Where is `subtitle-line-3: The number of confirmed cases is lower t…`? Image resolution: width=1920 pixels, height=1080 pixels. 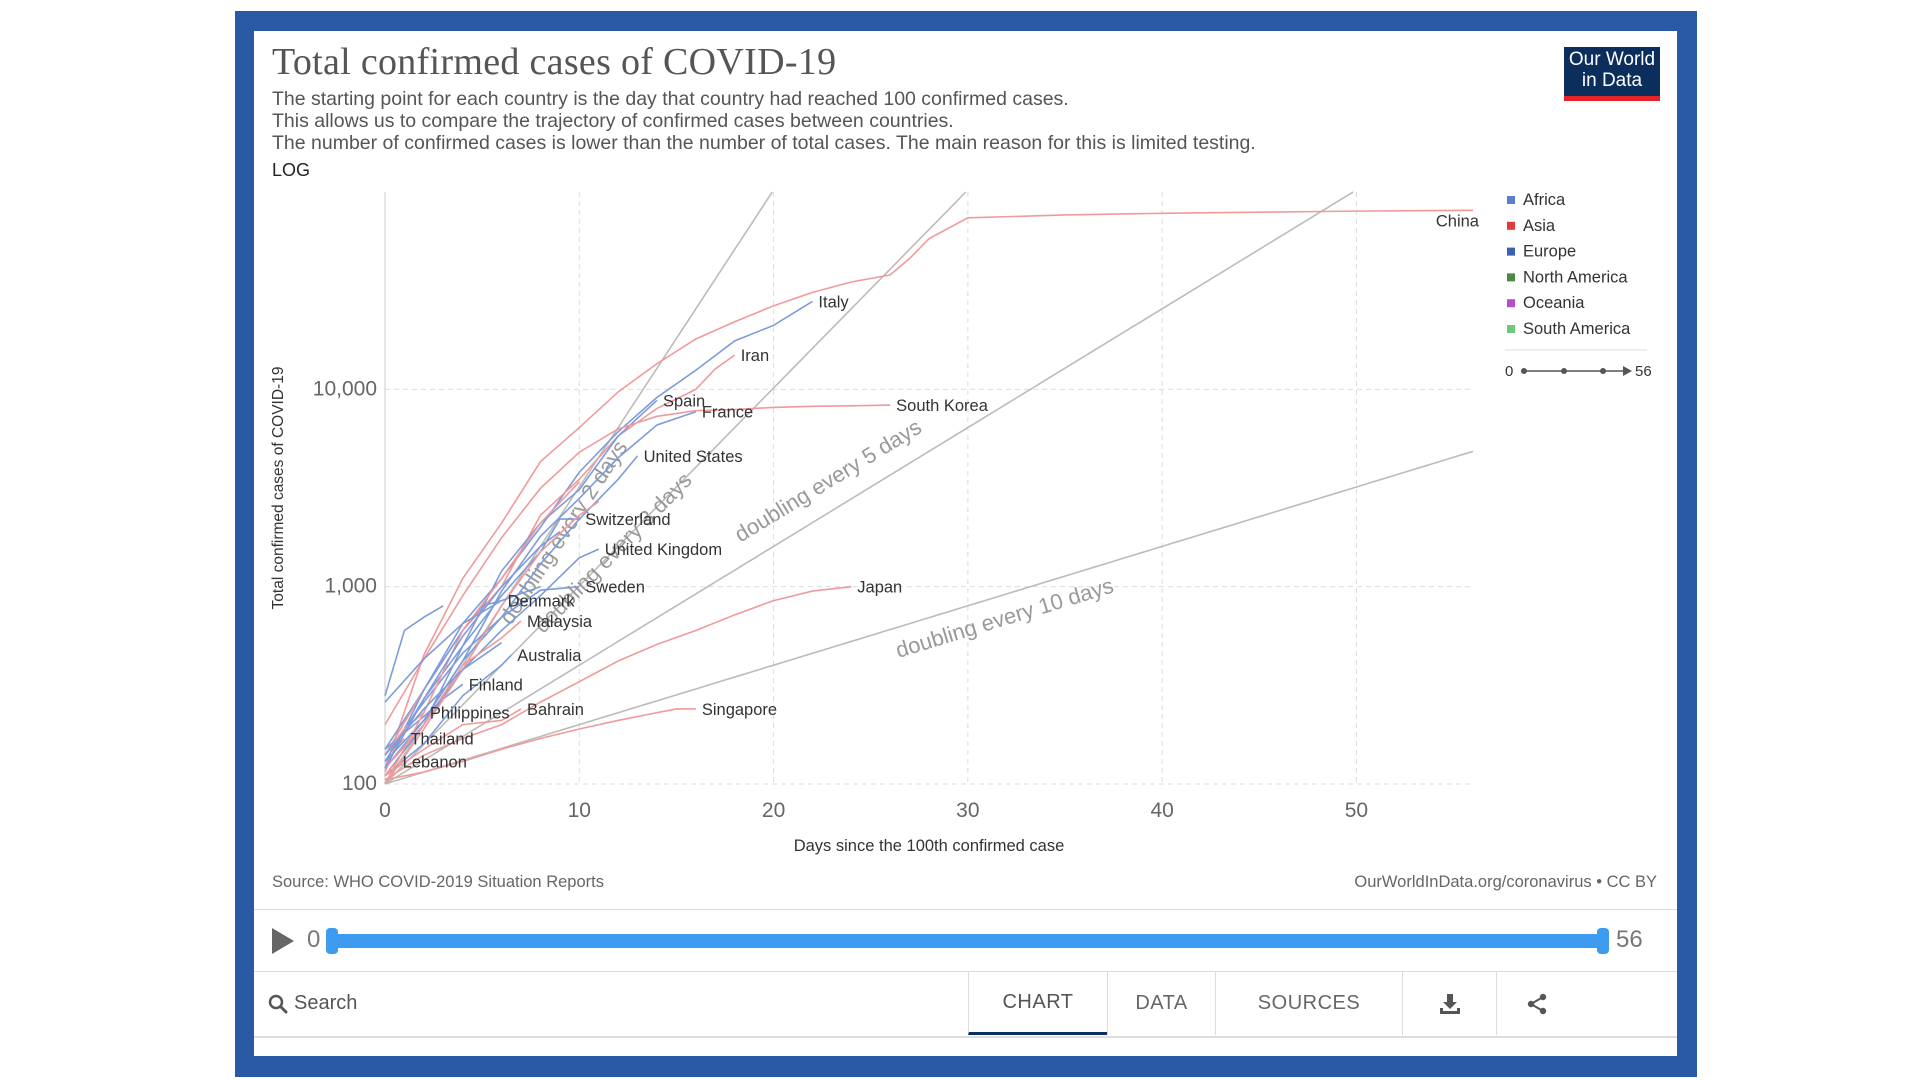 subtitle-line-3: The number of confirmed cases is lower t… is located at coordinates (764, 143).